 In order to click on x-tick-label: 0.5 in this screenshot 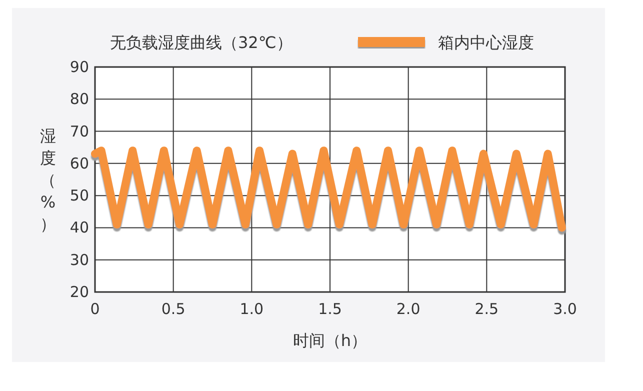, I will do `click(173, 309)`.